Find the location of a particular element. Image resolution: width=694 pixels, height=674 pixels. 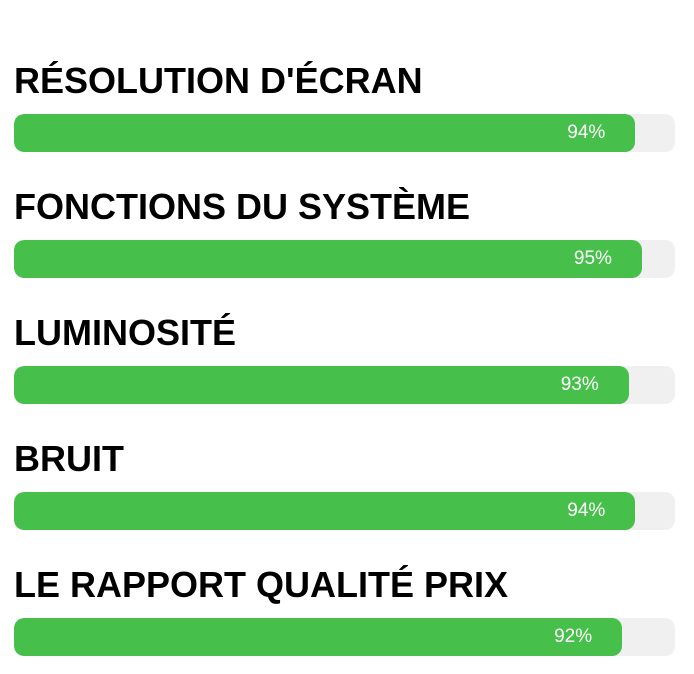

rating-percent-value: 93% is located at coordinates (579, 384).